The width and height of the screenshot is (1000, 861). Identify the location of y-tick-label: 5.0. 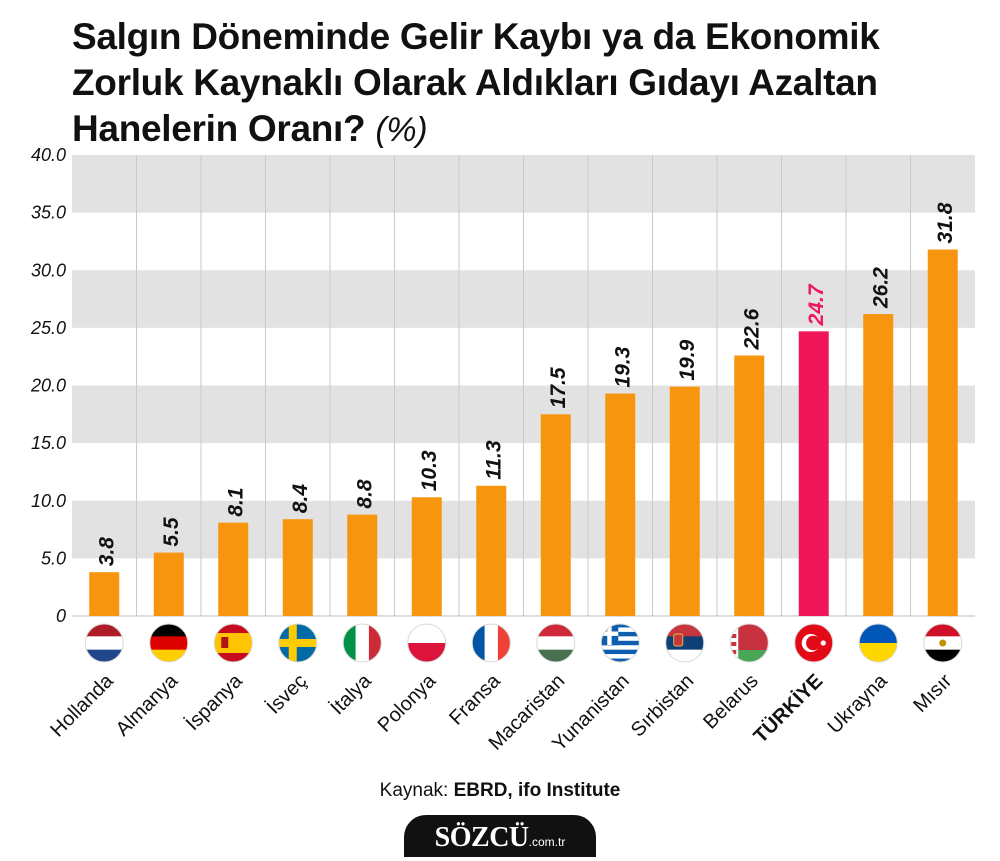
(53, 558).